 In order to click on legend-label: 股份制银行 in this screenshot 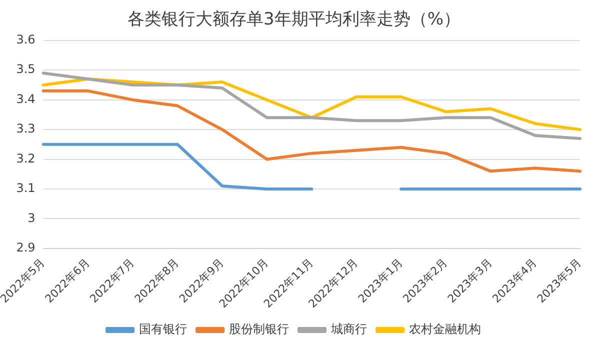, I will do `click(259, 329)`.